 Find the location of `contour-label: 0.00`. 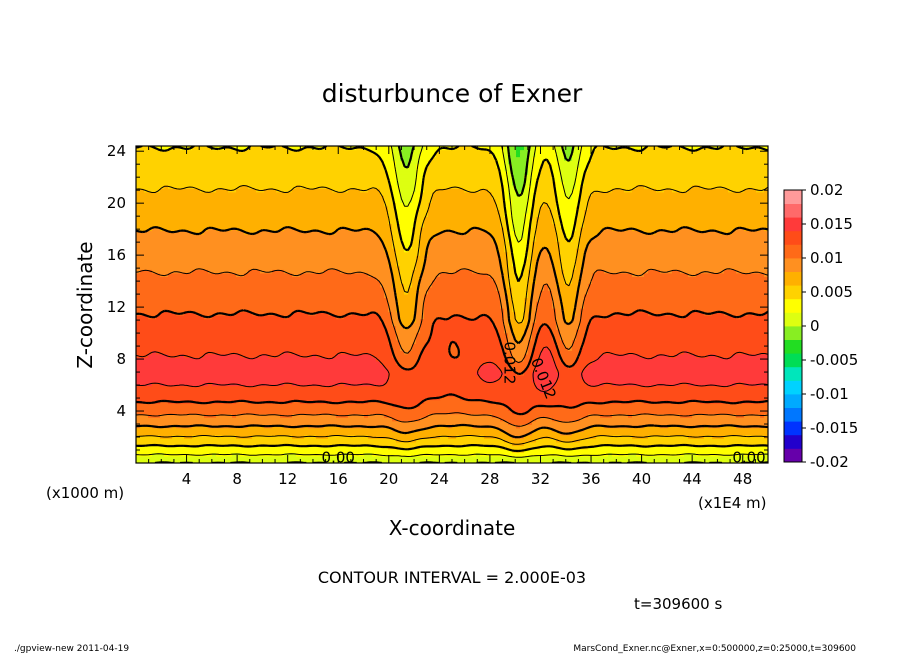

contour-label: 0.00 is located at coordinates (748, 457).